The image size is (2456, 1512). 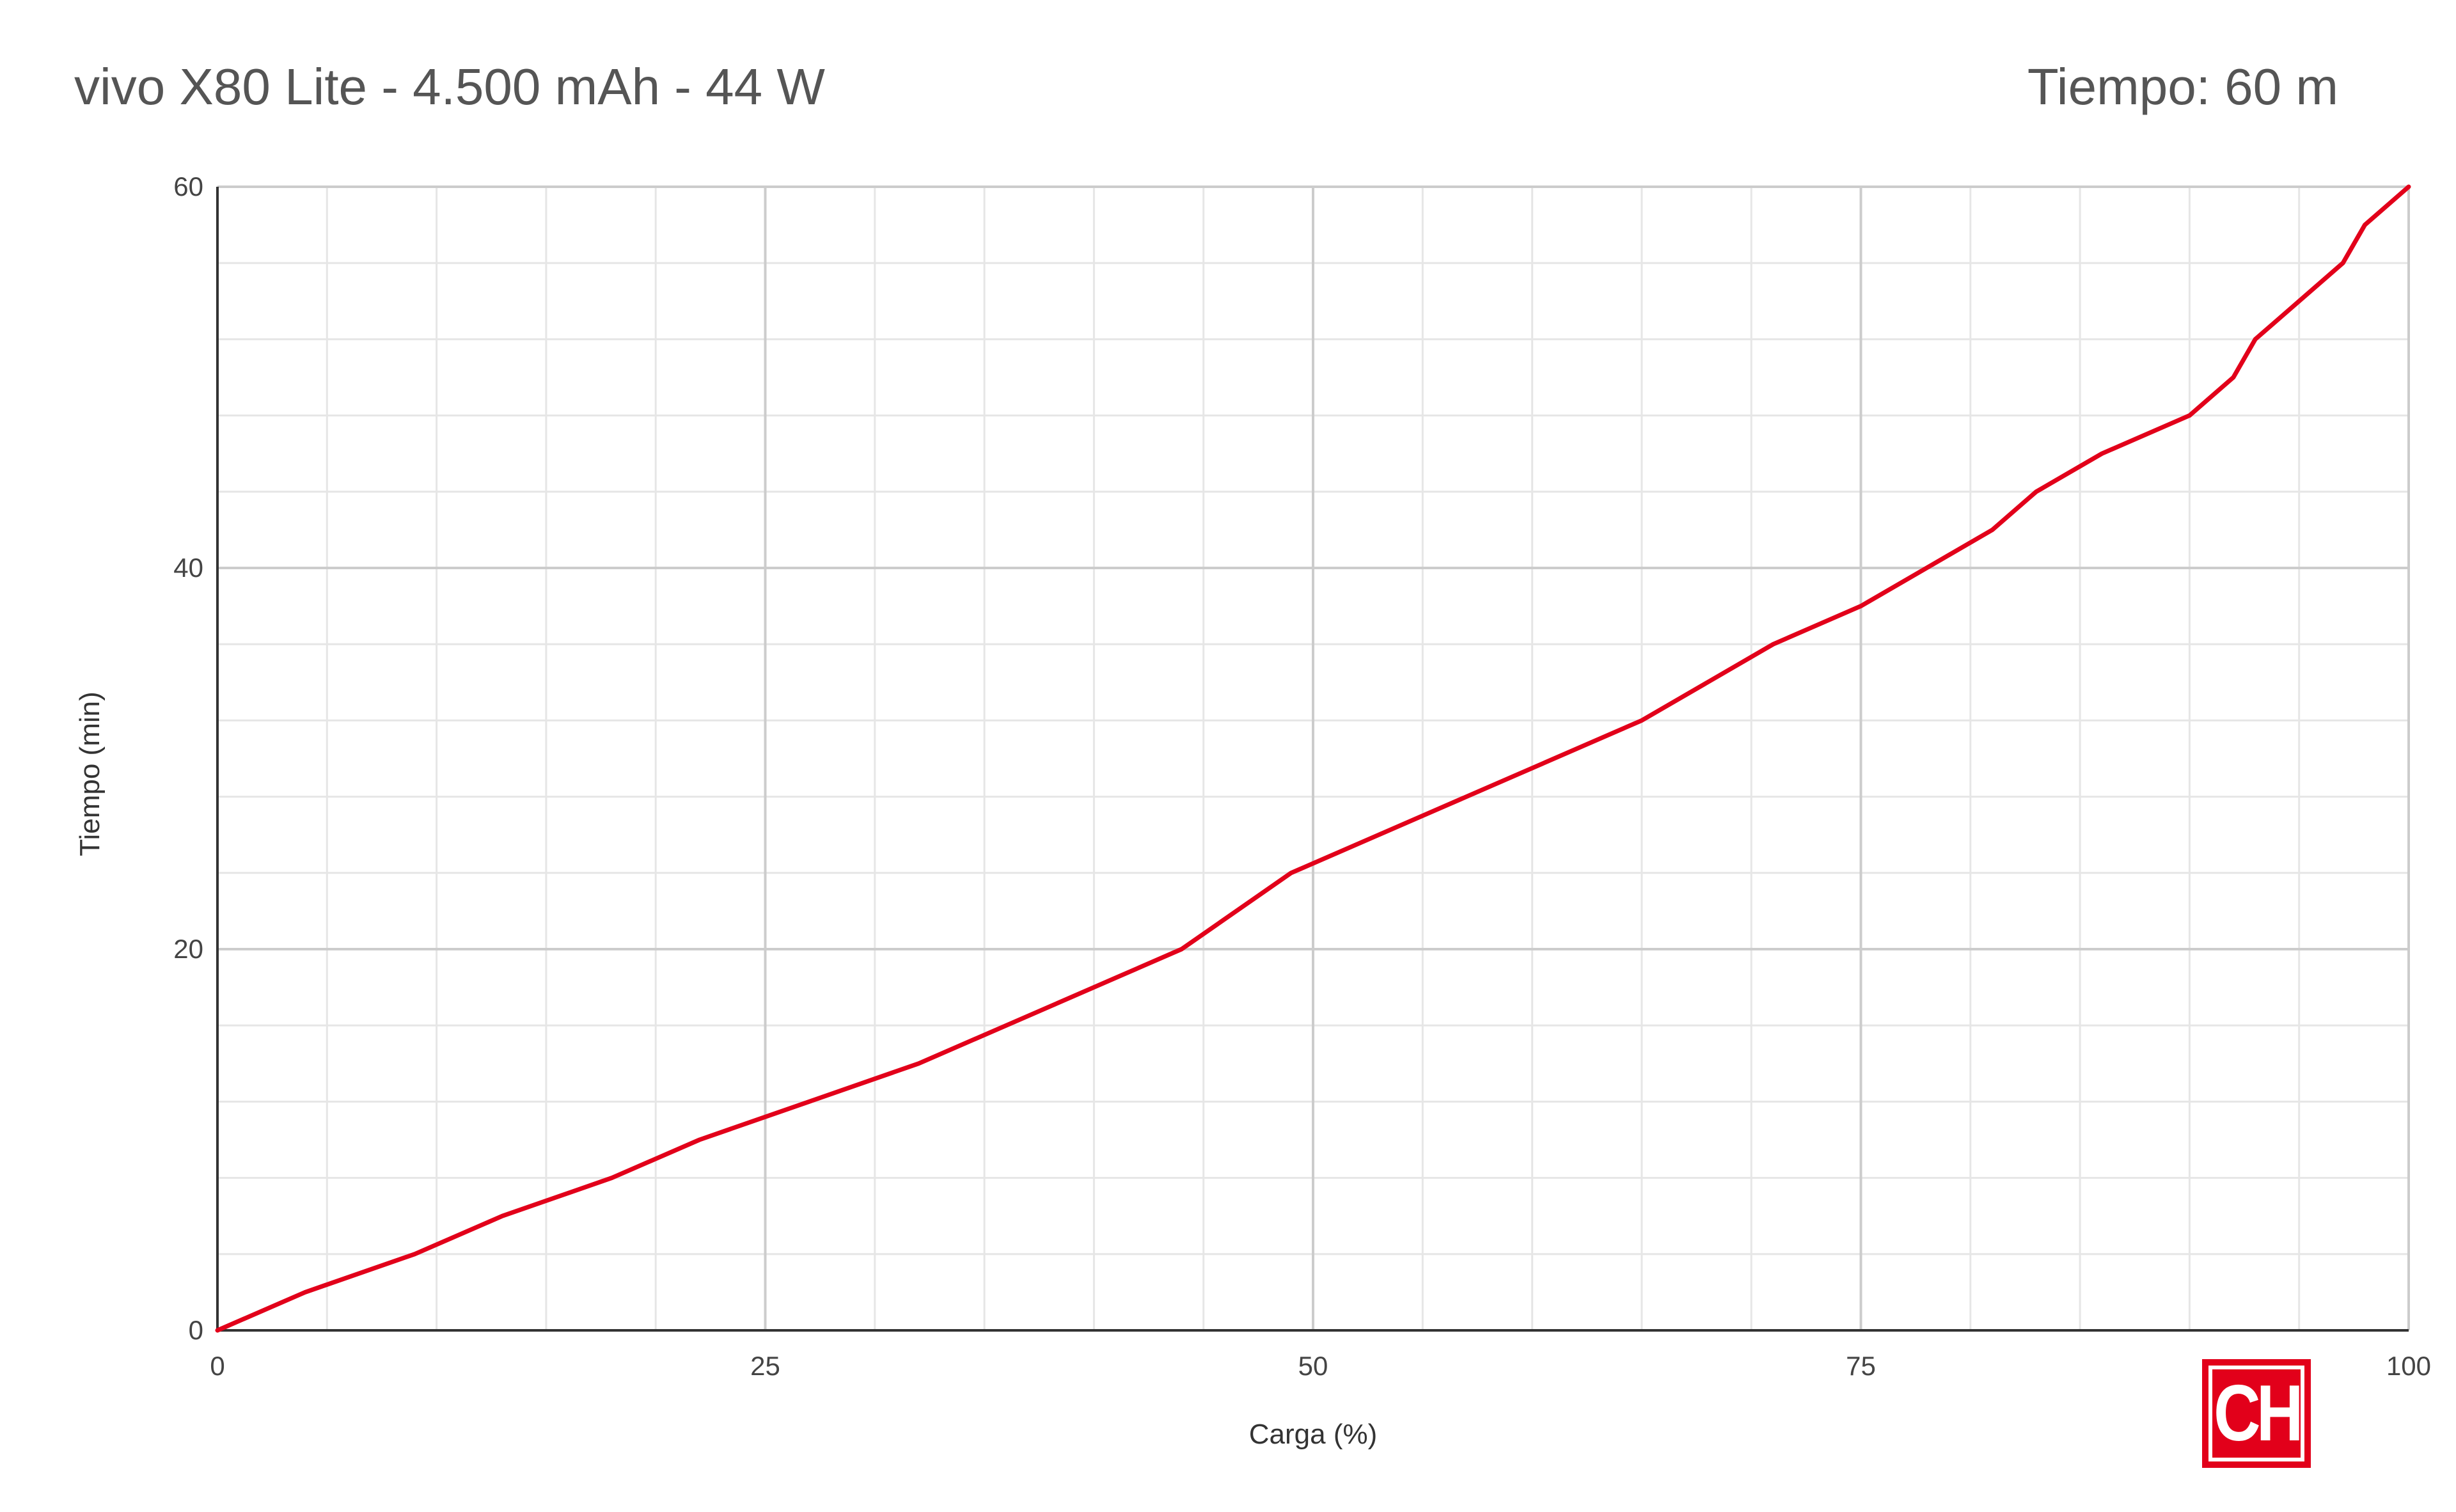 I want to click on x-tick-label: 25, so click(x=765, y=1366).